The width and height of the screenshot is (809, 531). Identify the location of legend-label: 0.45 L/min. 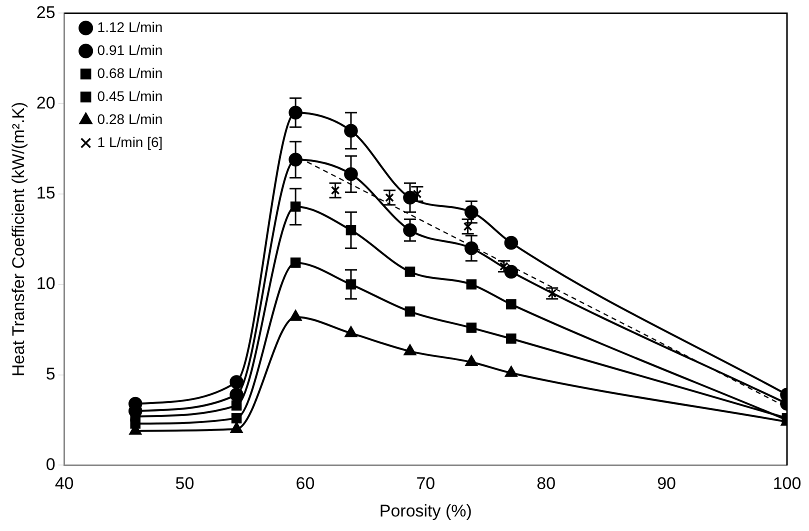
(130, 96).